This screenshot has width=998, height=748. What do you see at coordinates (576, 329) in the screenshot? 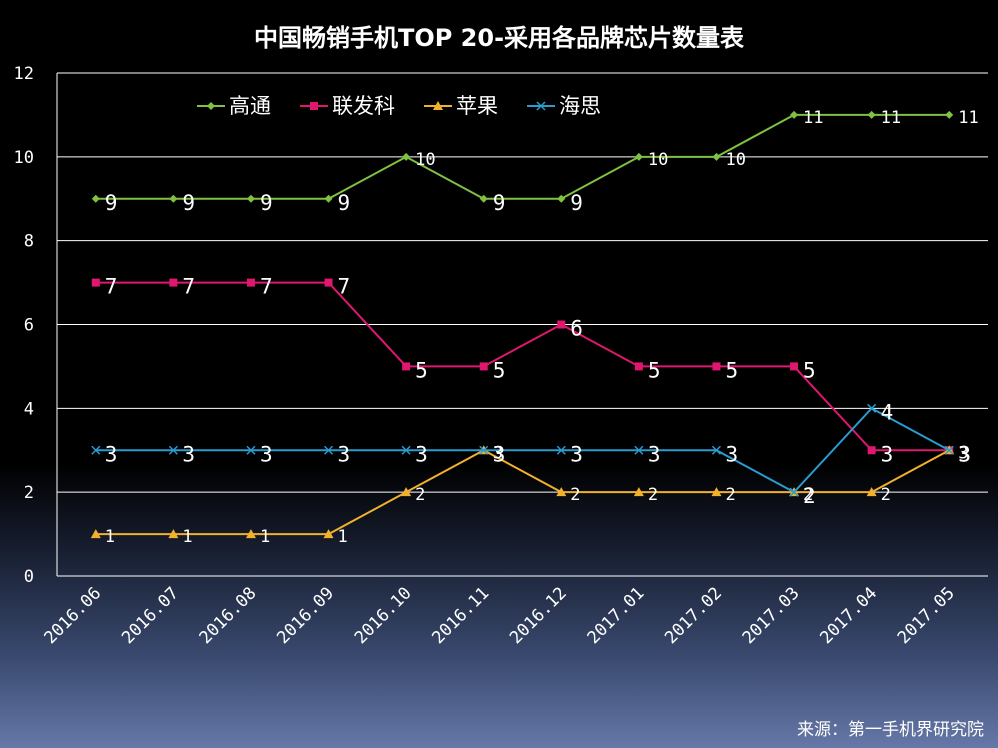
I see `data-label: 6` at bounding box center [576, 329].